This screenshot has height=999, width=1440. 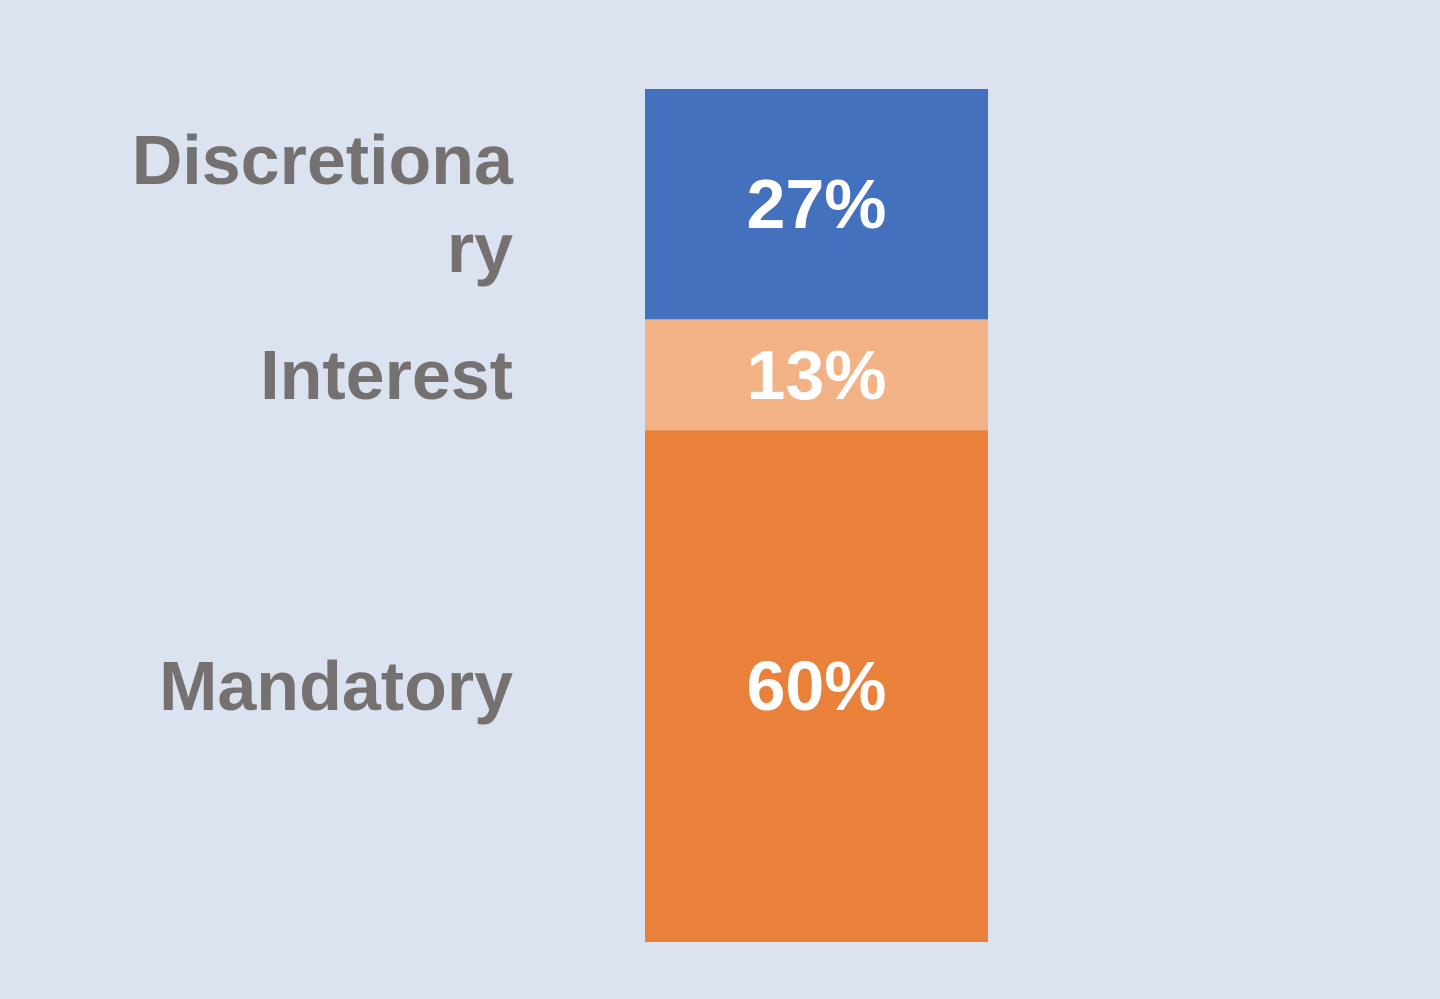 I want to click on value-labels-layer: 60% 13% 27%, so click(x=816, y=445).